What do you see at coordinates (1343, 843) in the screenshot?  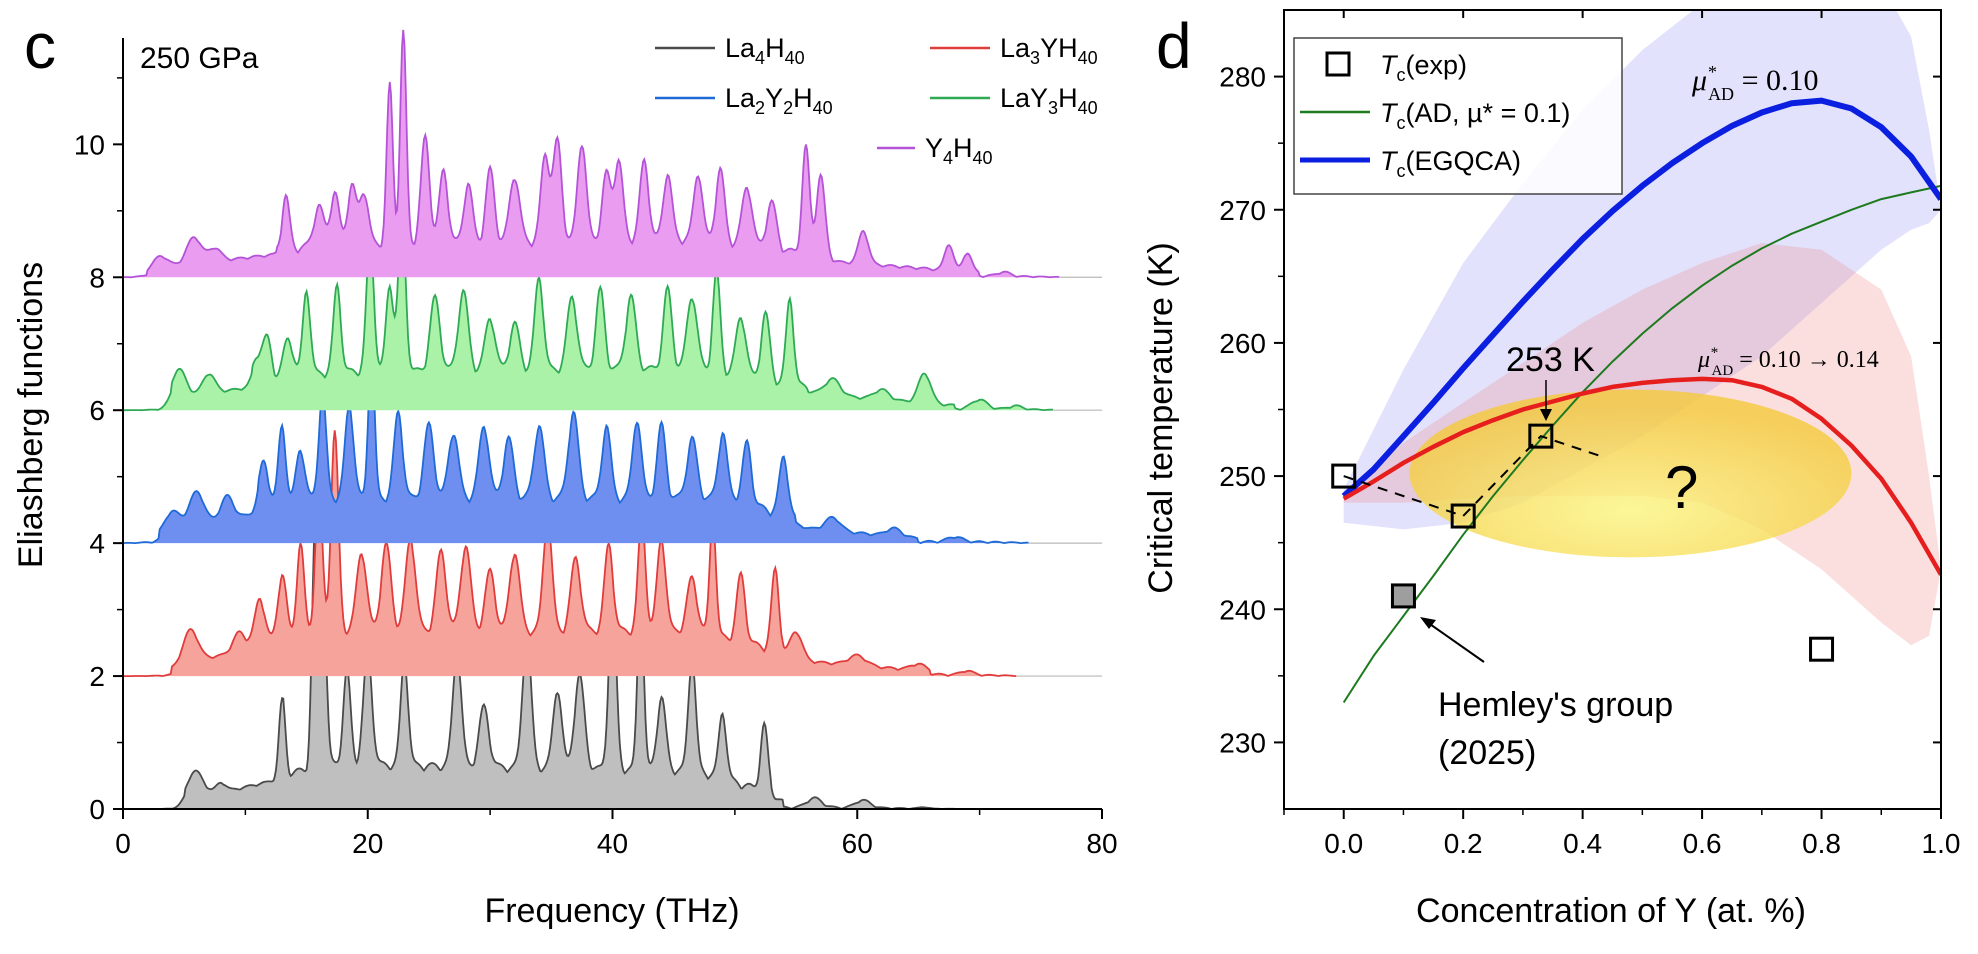 I see `x-tick-label: 0.0` at bounding box center [1343, 843].